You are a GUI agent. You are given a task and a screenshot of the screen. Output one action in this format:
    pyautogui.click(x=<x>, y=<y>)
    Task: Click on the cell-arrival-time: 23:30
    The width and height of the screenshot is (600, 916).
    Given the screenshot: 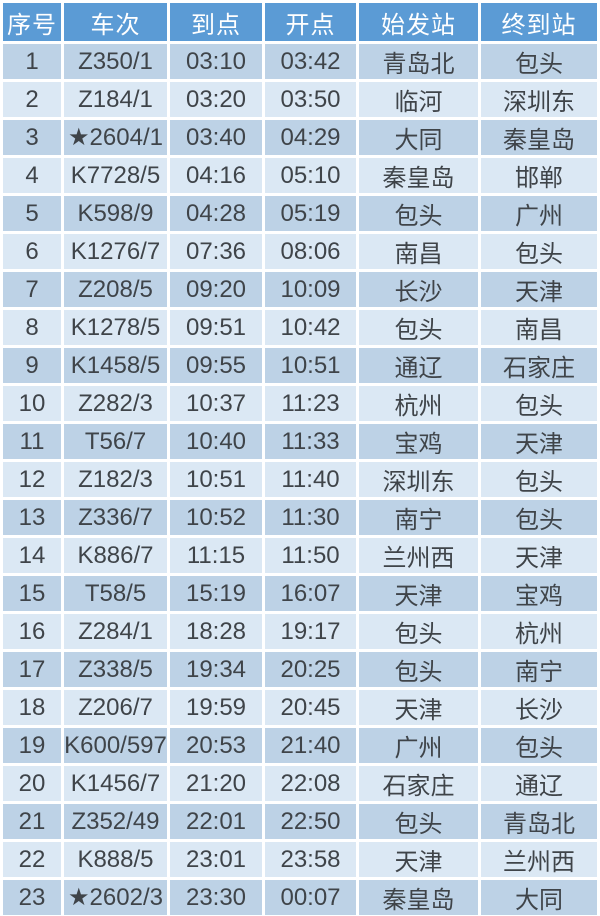 What is the action you would take?
    pyautogui.click(x=216, y=897)
    